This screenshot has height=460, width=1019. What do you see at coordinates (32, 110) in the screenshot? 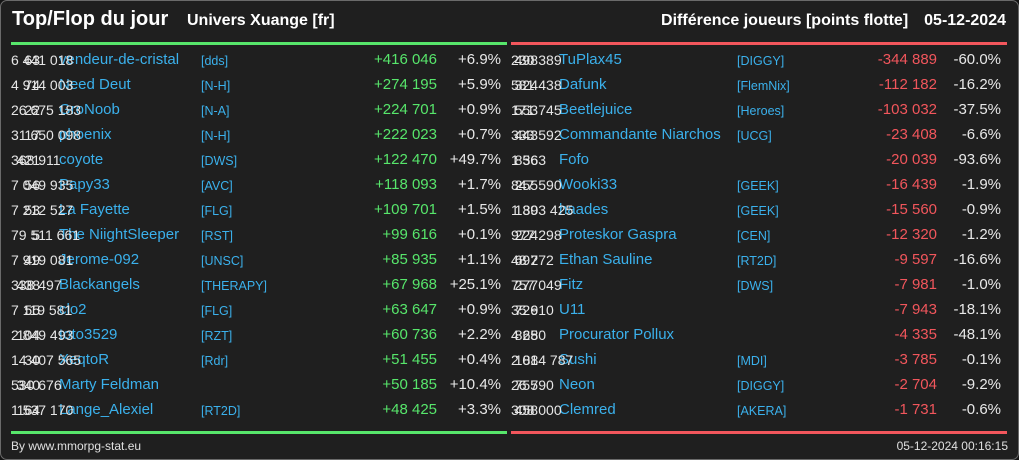
I see `player-rank: 22` at bounding box center [32, 110].